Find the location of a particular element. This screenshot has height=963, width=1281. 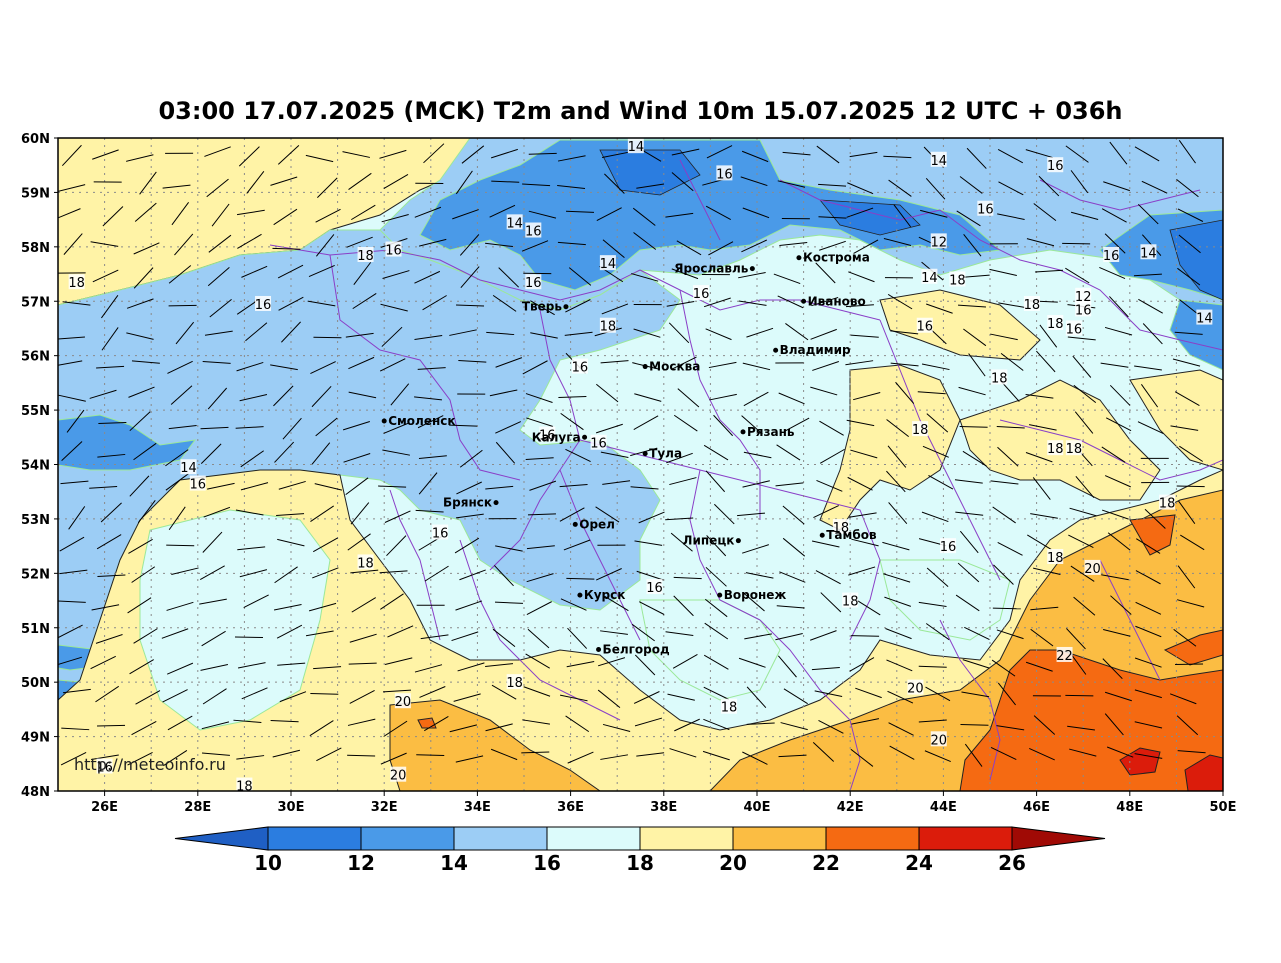

colorbar-tick-label: 26 is located at coordinates (1012, 863).